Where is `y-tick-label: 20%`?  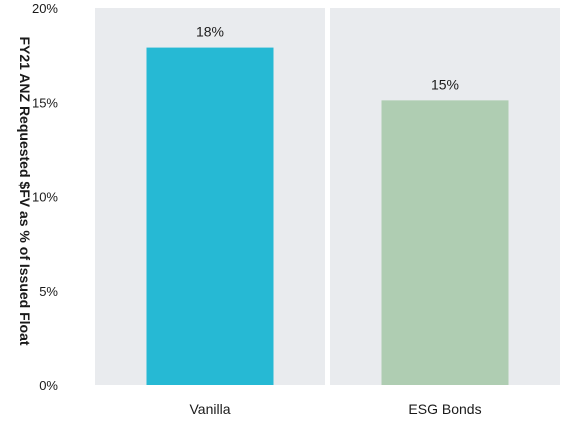 y-tick-label: 20% is located at coordinates (45, 8).